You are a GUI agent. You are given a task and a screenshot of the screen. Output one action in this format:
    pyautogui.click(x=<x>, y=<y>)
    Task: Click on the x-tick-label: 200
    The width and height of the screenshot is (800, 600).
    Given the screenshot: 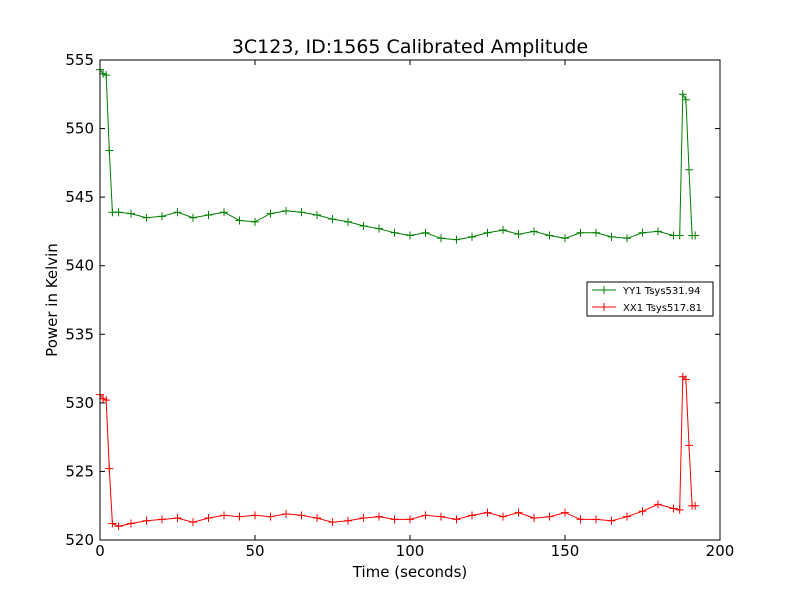 What is the action you would take?
    pyautogui.click(x=720, y=551)
    